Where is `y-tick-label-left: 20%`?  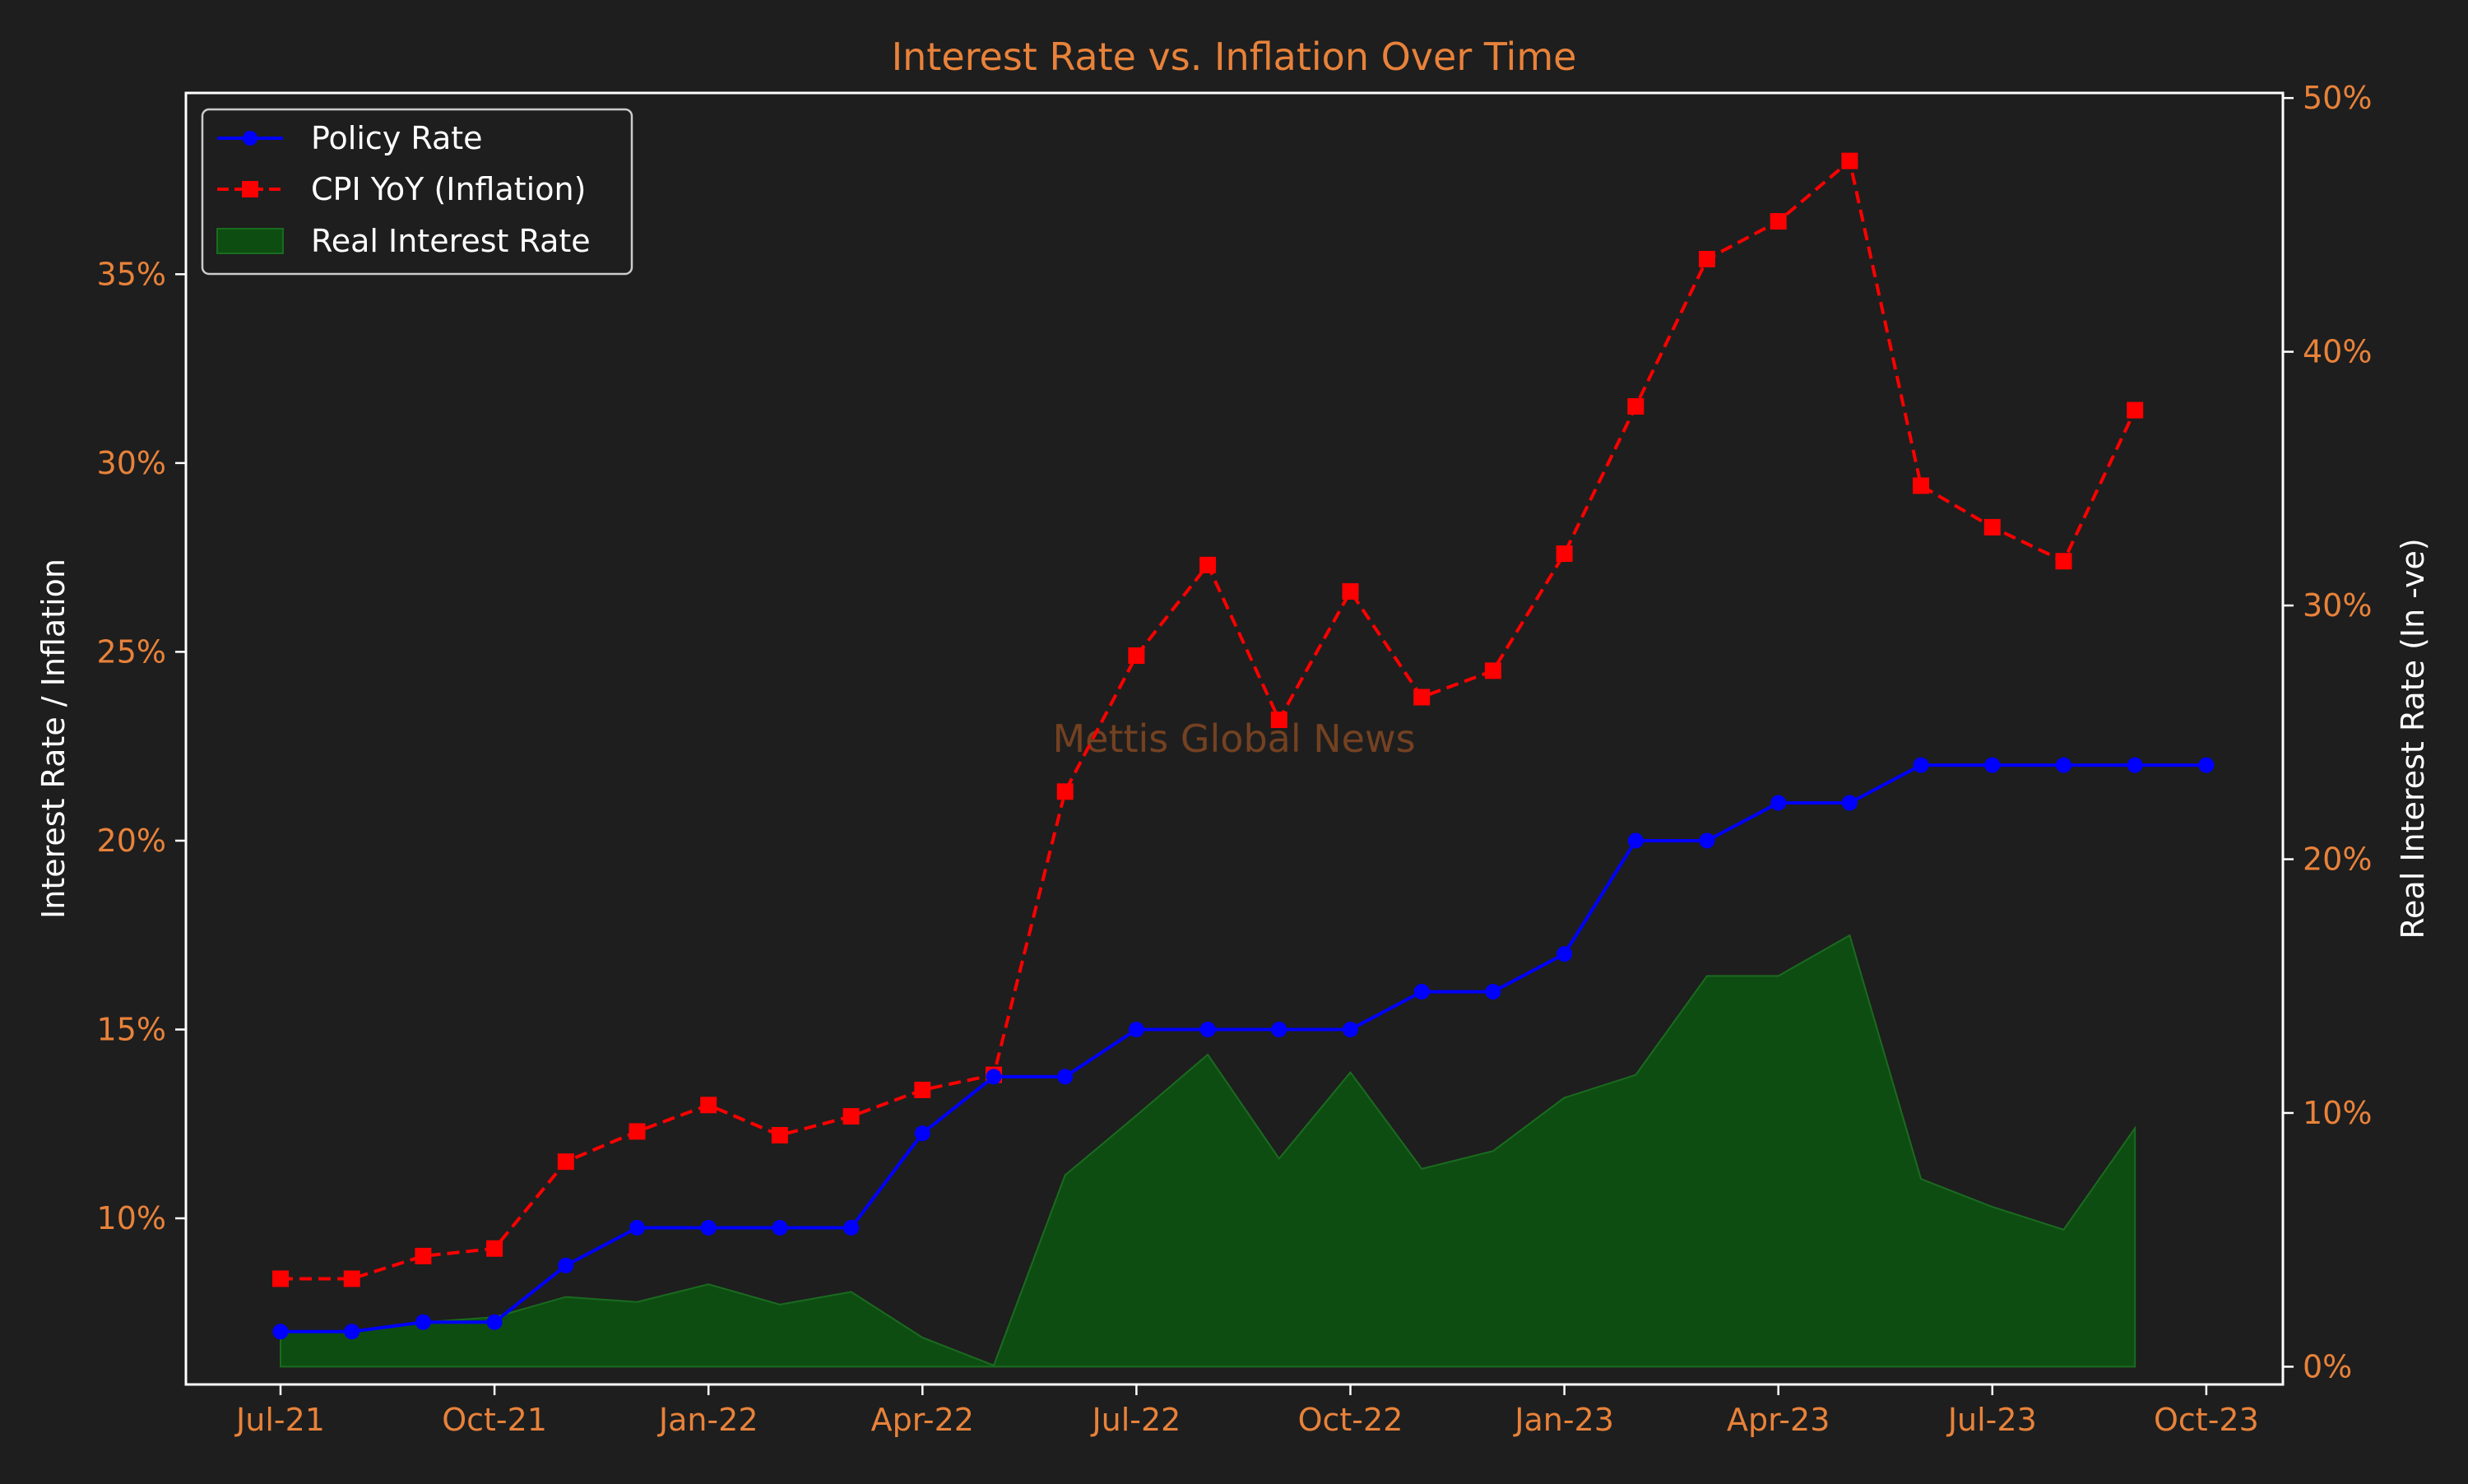 y-tick-label-left: 20% is located at coordinates (131, 841).